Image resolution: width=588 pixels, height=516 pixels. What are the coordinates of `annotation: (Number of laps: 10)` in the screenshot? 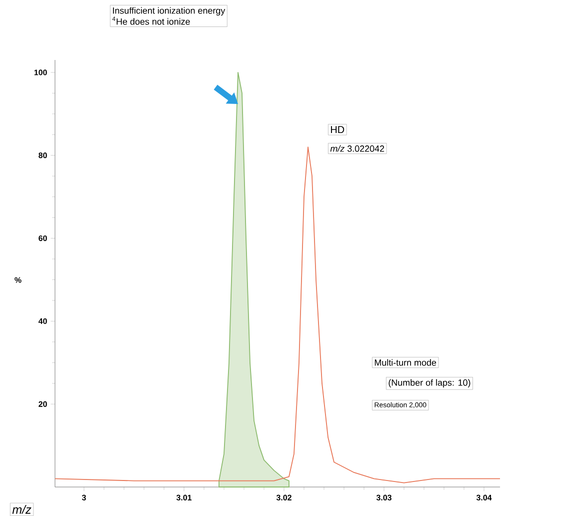 It's located at (429, 383).